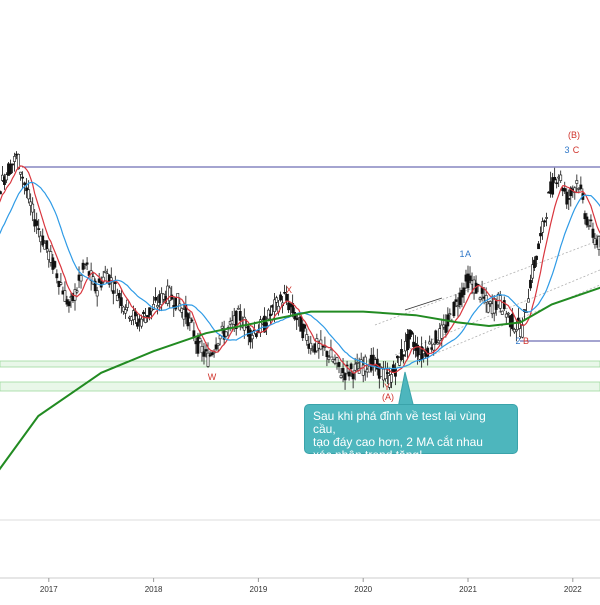 This screenshot has width=600, height=605. Describe the element at coordinates (574, 135) in the screenshot. I see `wave-label-11: (B)` at that location.